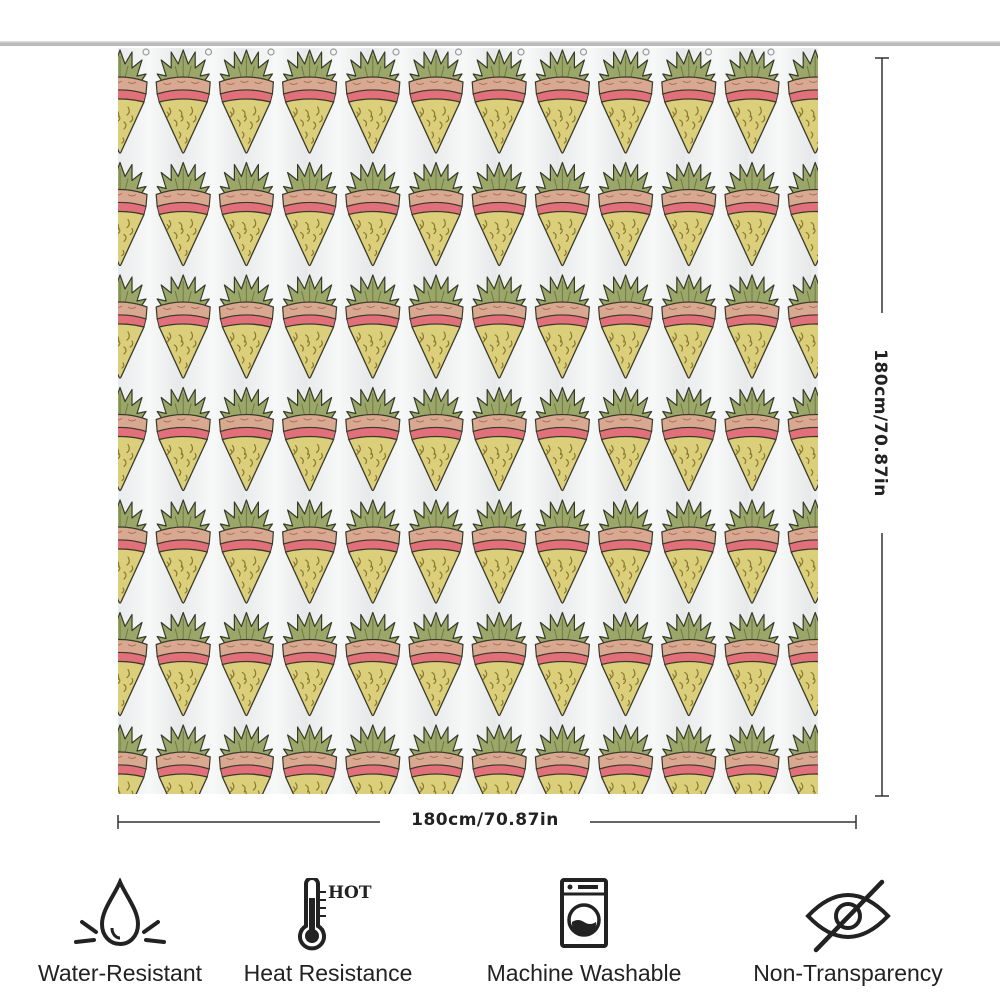  I want to click on washing-machine-icon, so click(584, 913).